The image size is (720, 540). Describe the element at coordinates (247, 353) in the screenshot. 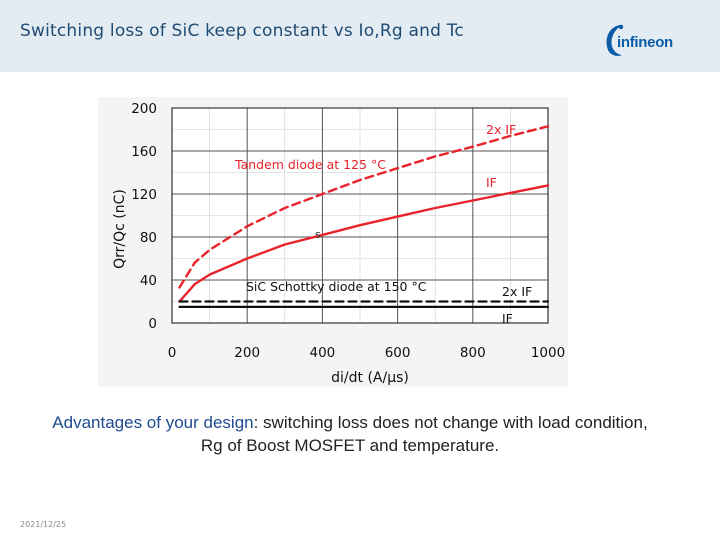

I see `x-tick-label: 200` at that location.